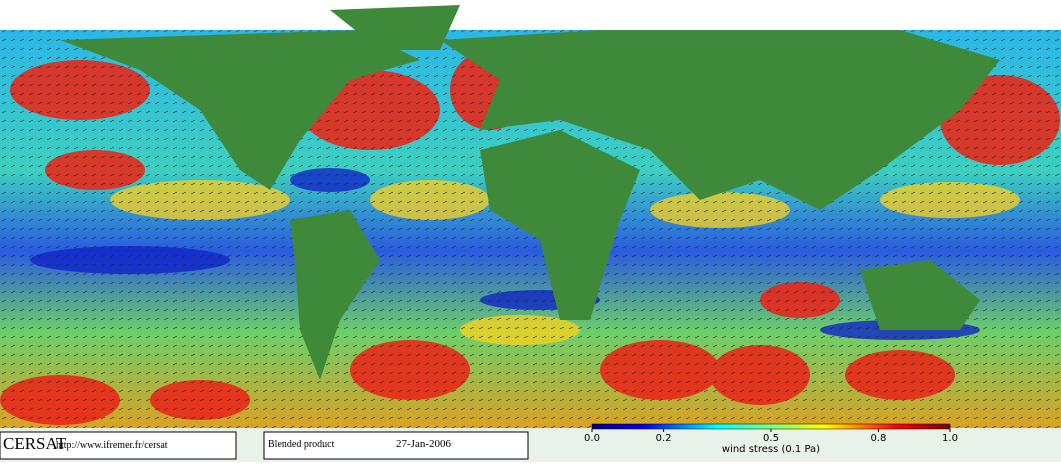 The height and width of the screenshot is (467, 1061). I want to click on colorbar-gradient, so click(771, 426).